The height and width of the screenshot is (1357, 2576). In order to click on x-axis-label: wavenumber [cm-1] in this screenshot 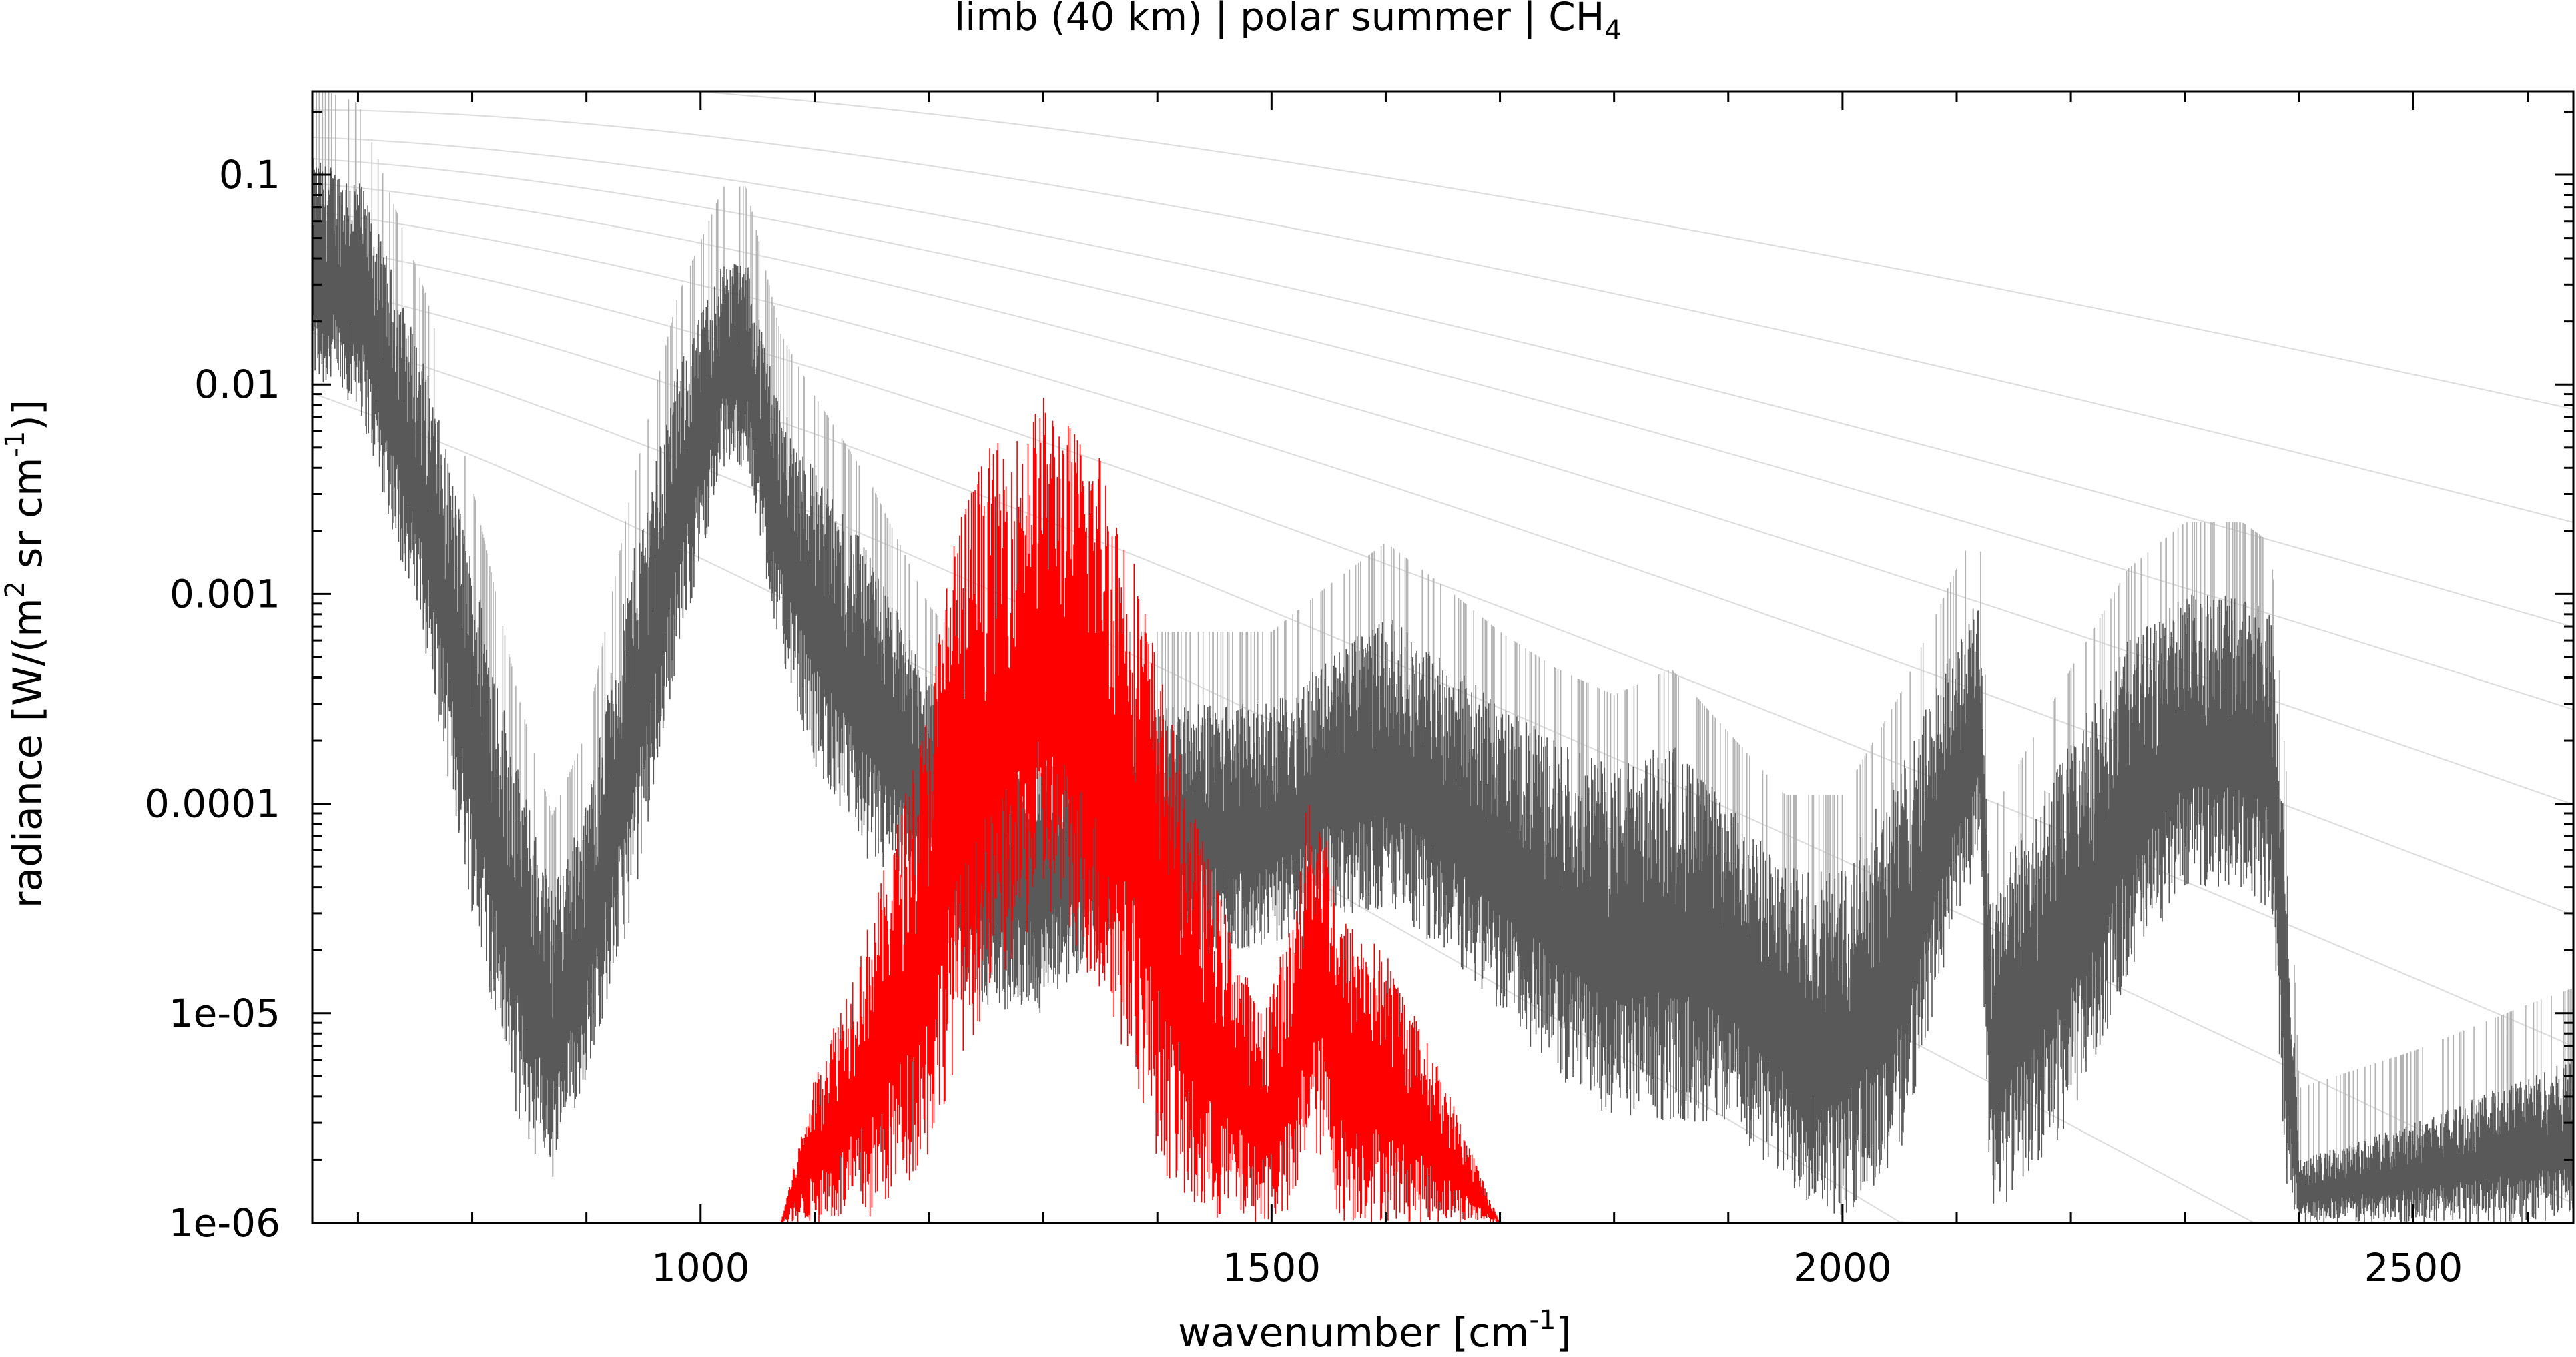, I will do `click(1375, 1330)`.